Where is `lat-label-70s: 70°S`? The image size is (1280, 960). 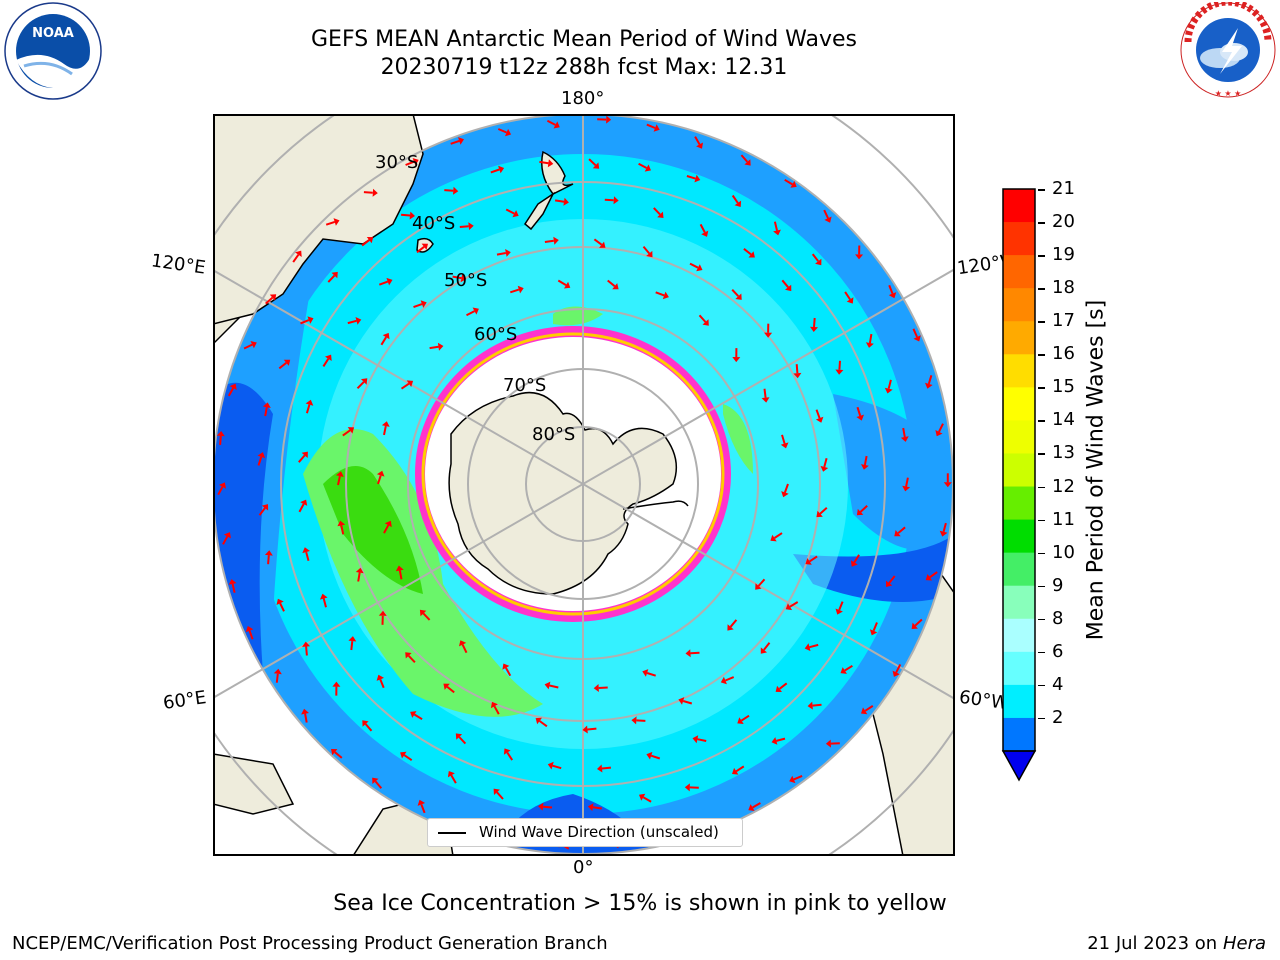
lat-label-70s: 70°S is located at coordinates (525, 385).